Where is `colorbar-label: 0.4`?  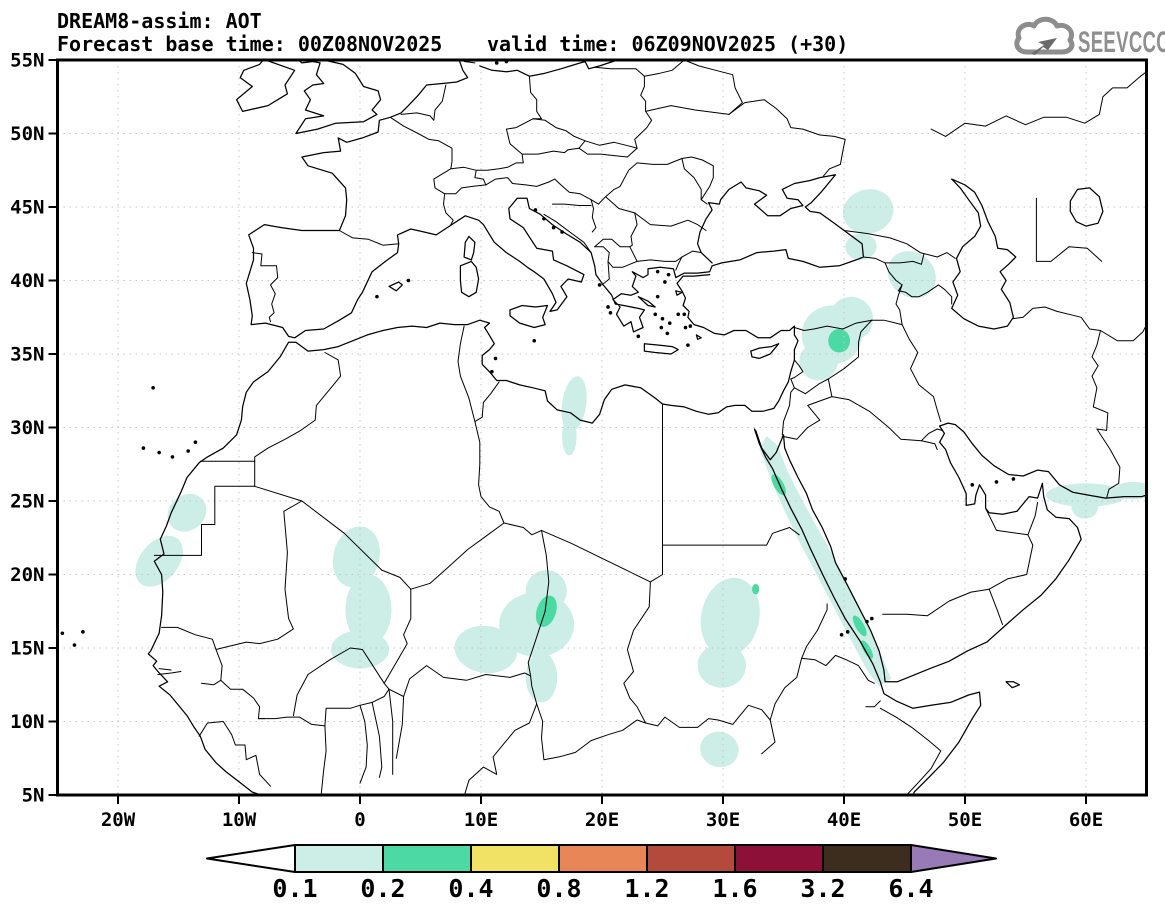 colorbar-label: 0.4 is located at coordinates (470, 888).